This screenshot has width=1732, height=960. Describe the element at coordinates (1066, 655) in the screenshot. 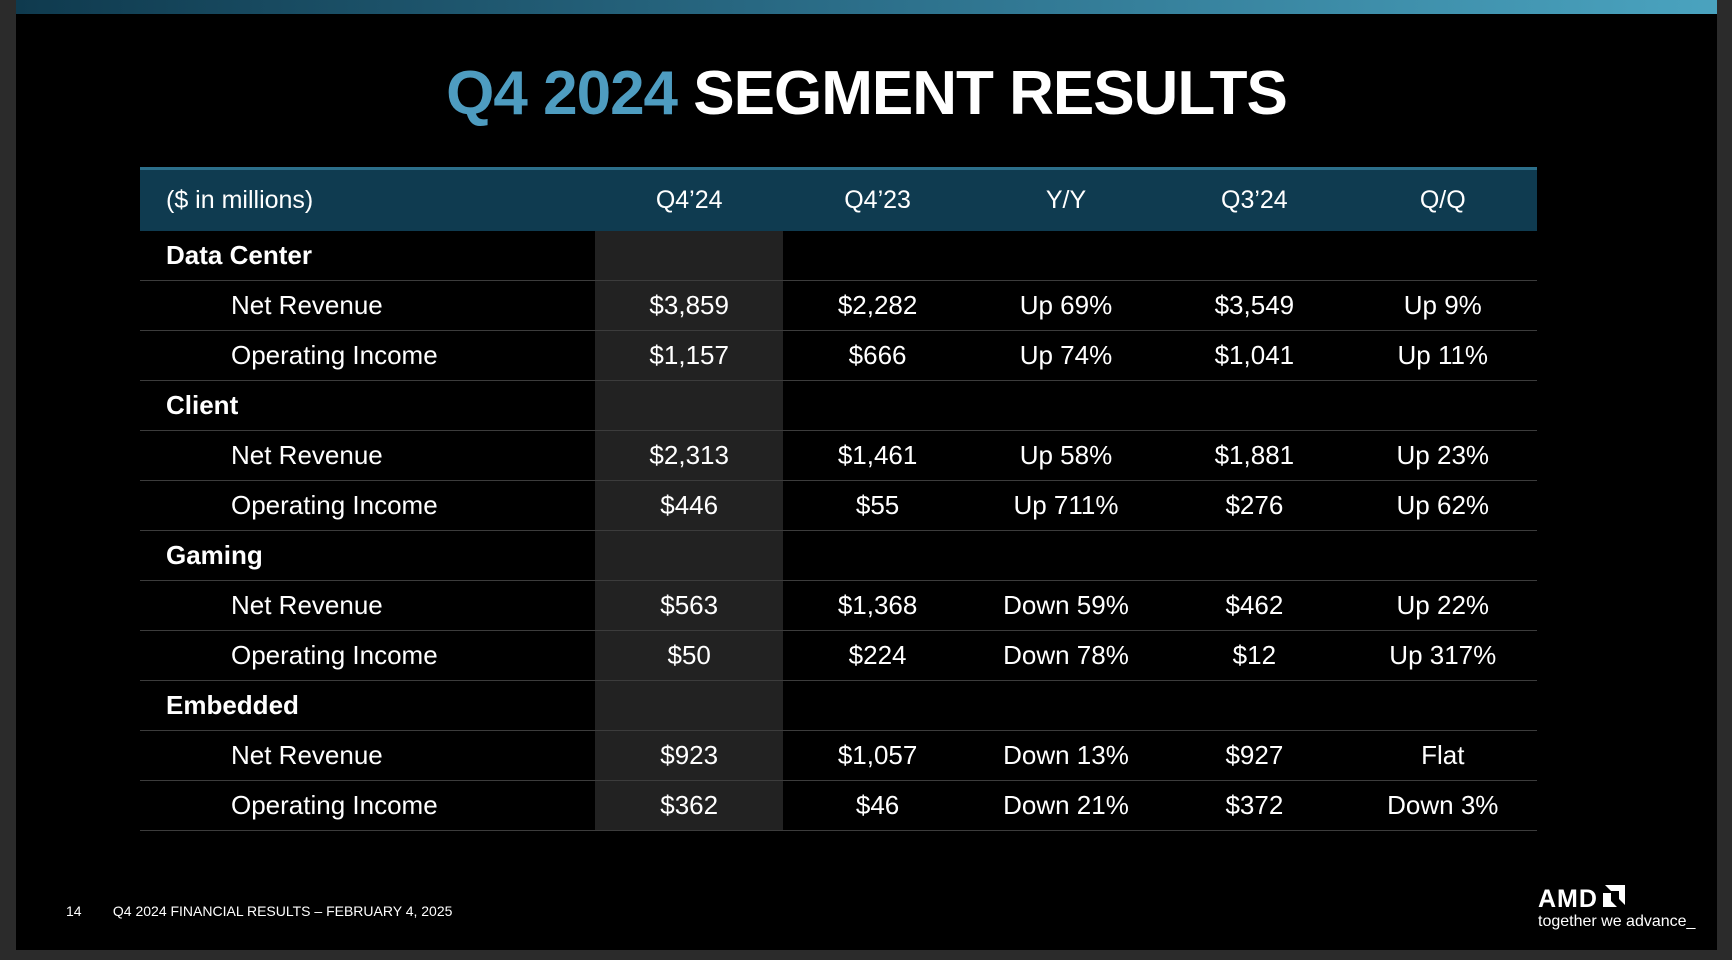

I see `cell-yy: Down 78%` at that location.